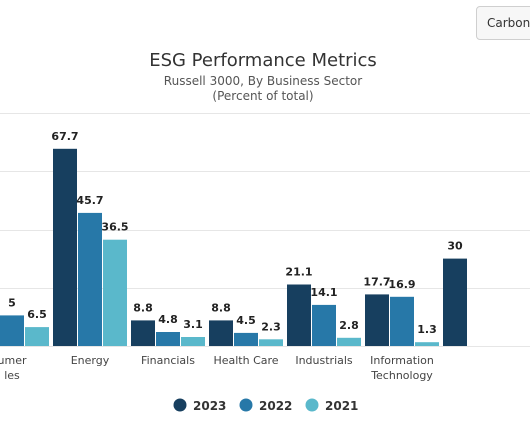  I want to click on data-label-2022-2: 4.8, so click(168, 319).